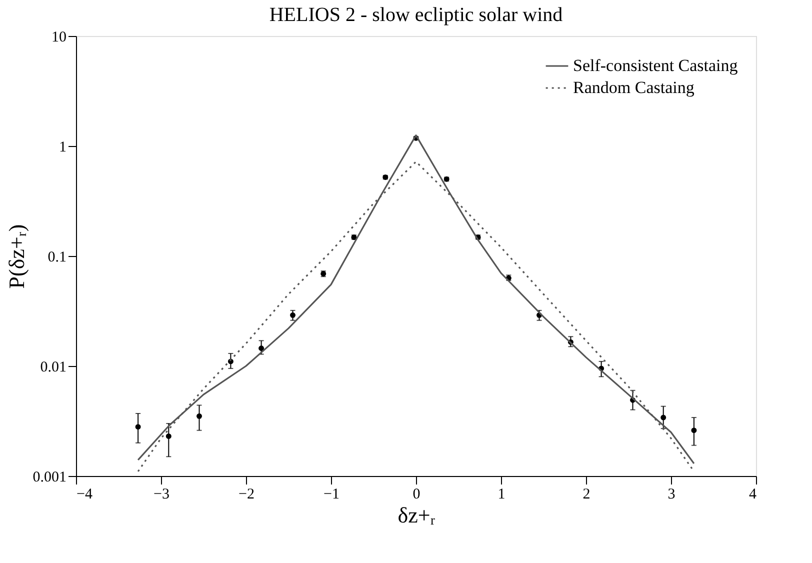 This screenshot has height=563, width=812. I want to click on legend-label: Self-consistent Castaing, so click(655, 65).